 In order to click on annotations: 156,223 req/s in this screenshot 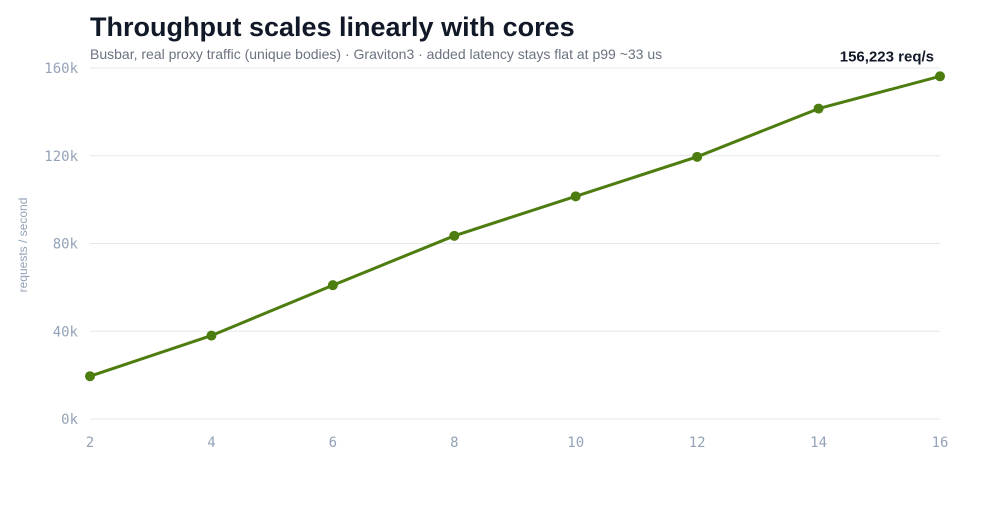, I will do `click(887, 56)`.